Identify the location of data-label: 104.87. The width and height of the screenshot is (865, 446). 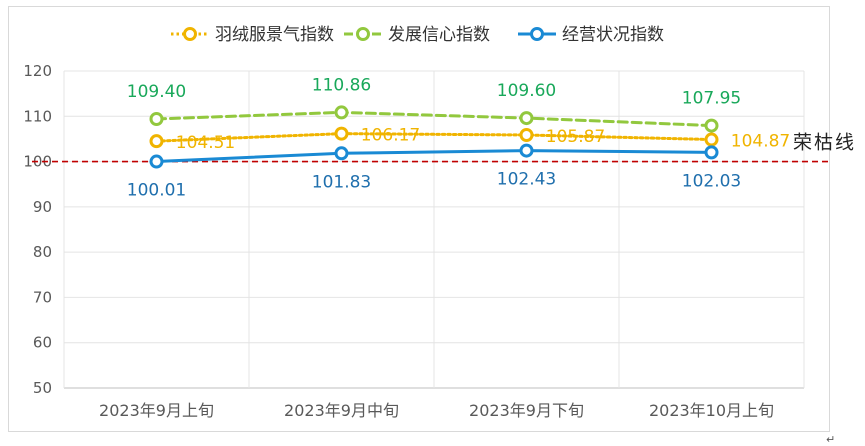
(760, 142).